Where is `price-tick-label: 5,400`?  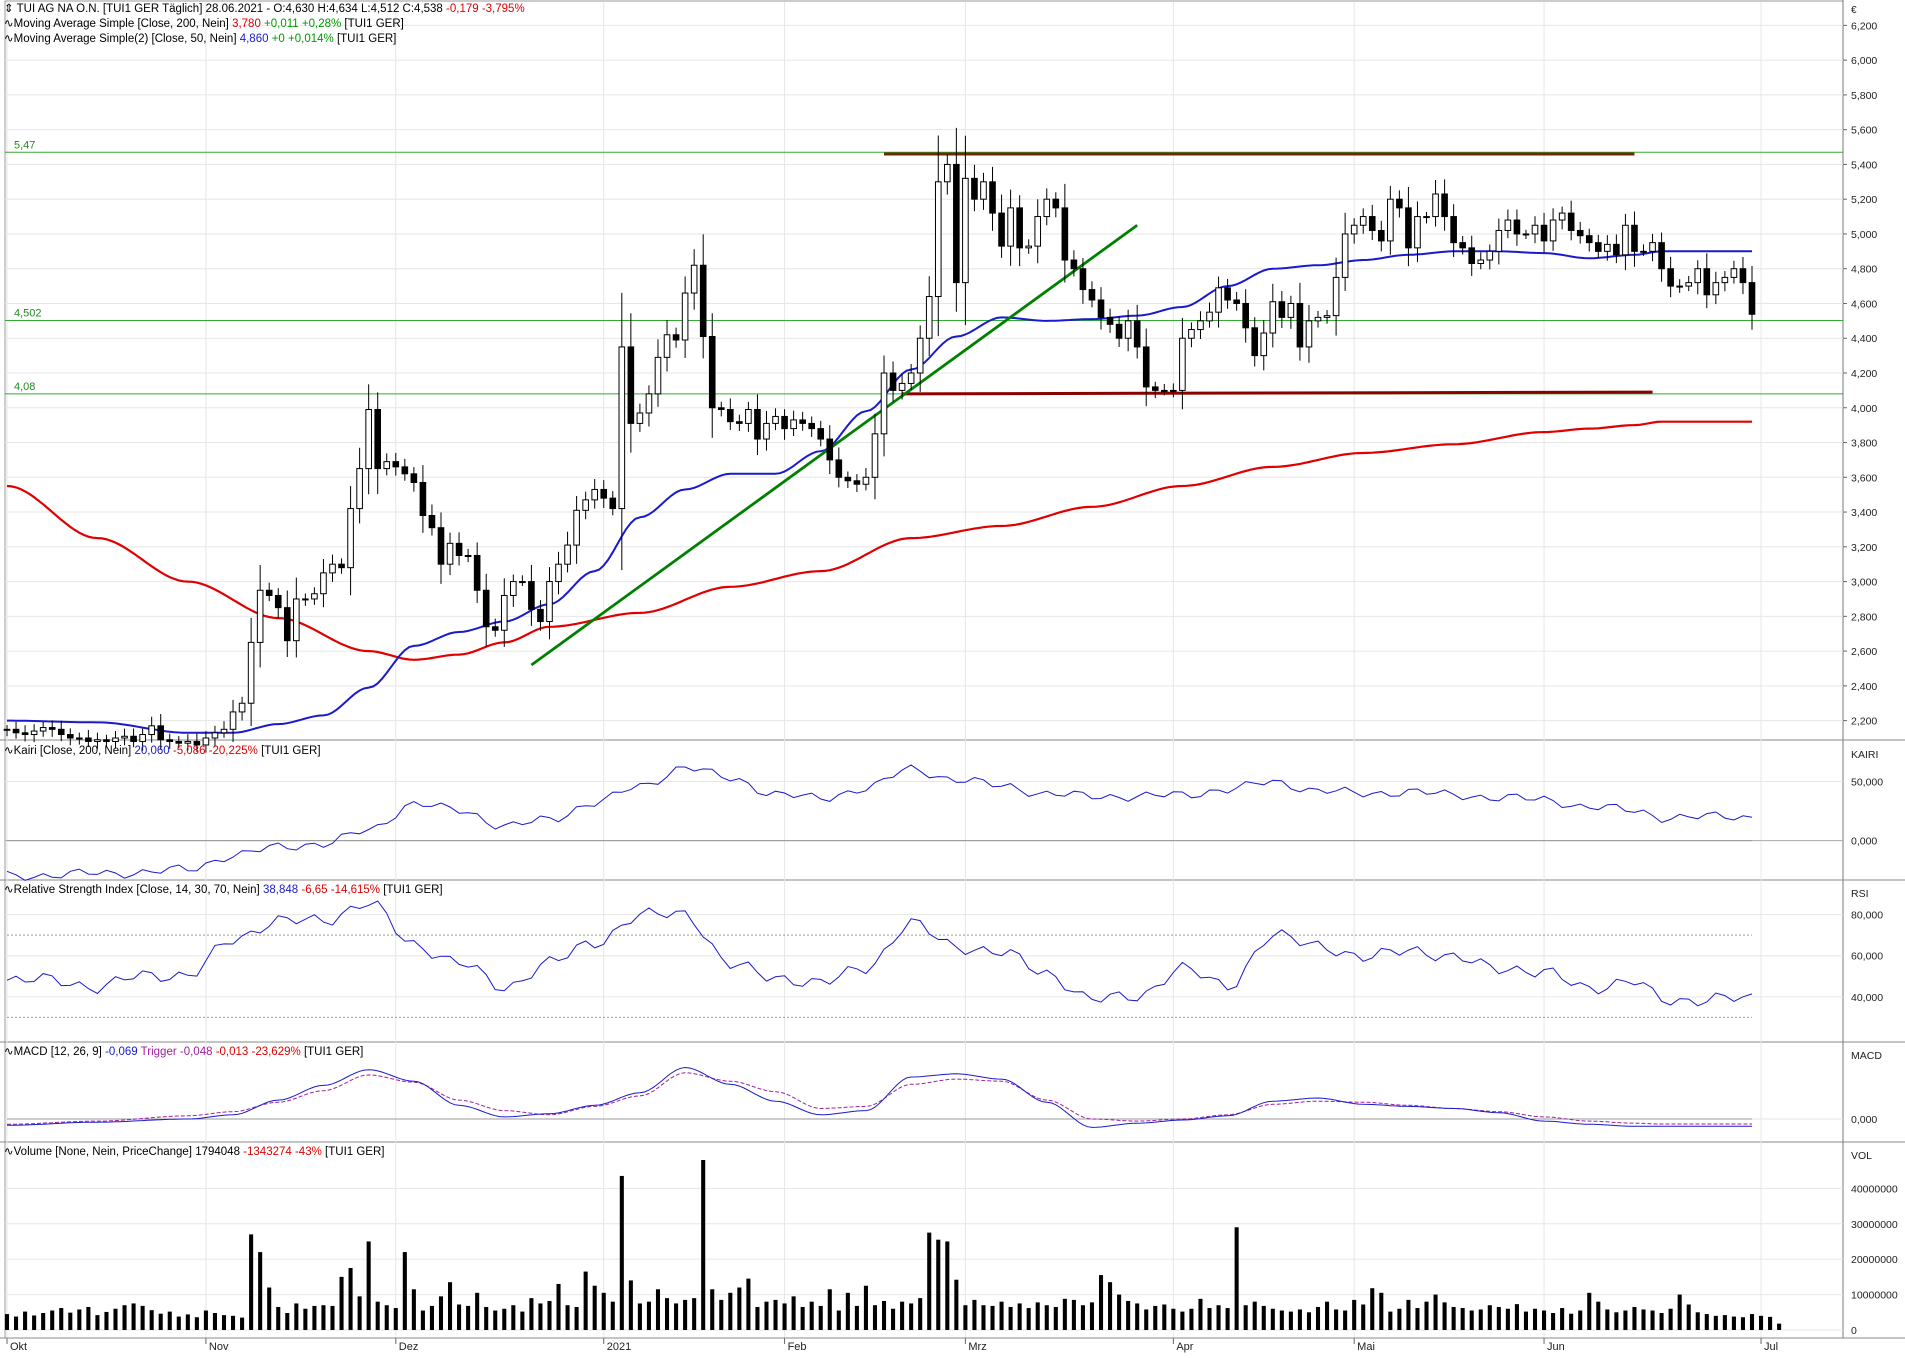 price-tick-label: 5,400 is located at coordinates (1864, 165).